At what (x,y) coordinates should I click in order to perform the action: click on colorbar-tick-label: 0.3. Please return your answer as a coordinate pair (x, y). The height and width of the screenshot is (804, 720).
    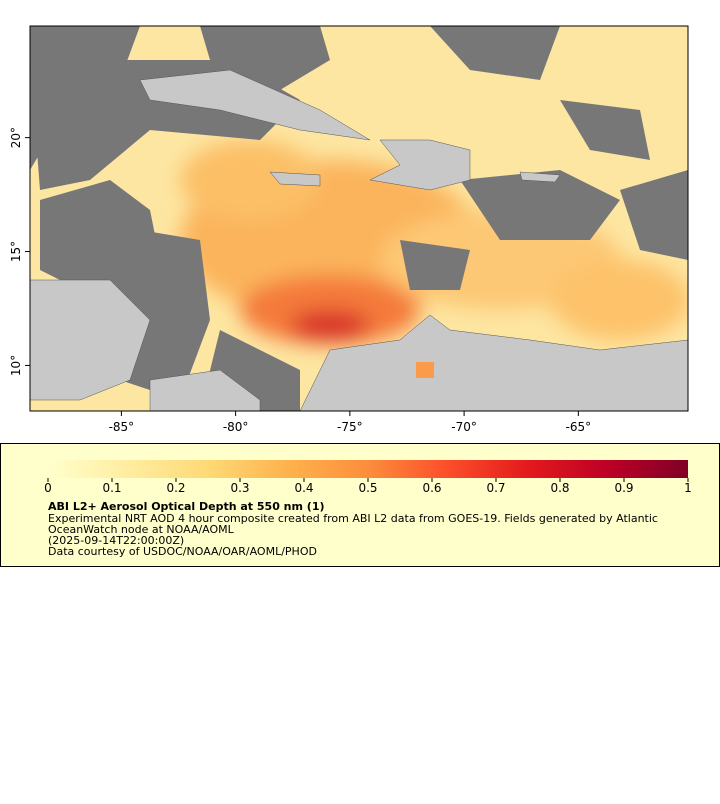
    Looking at the image, I should click on (239, 488).